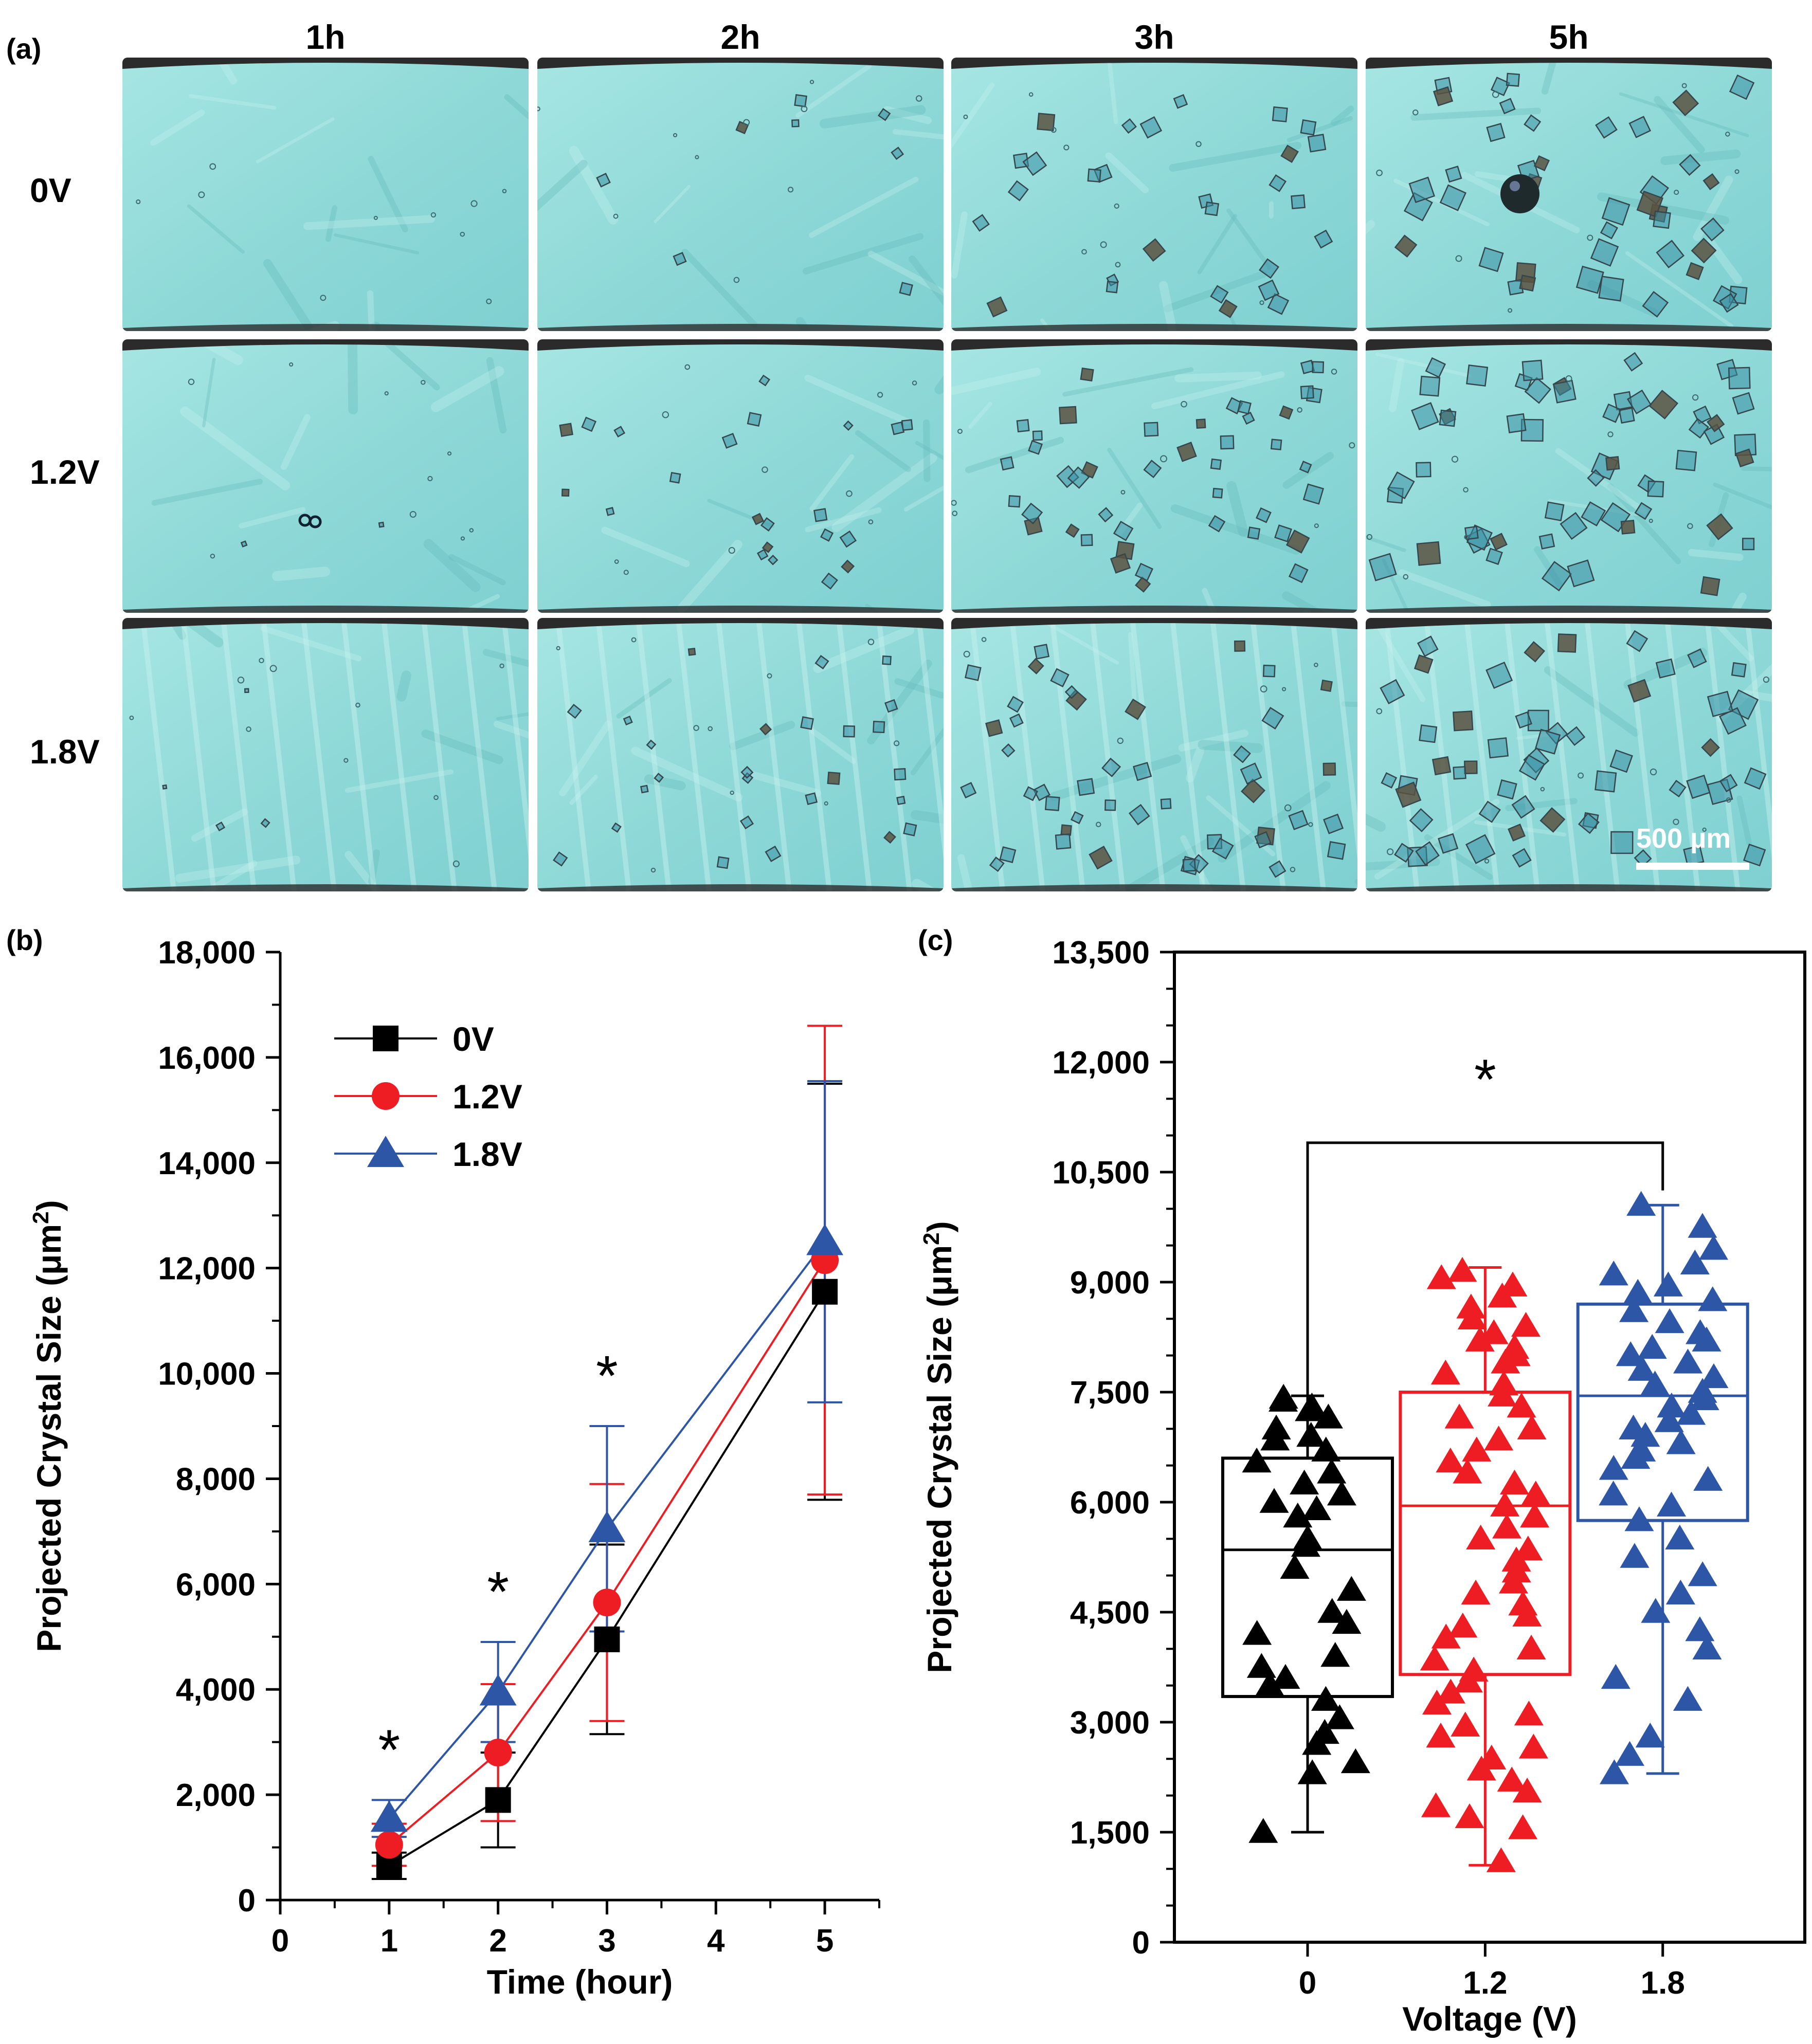  I want to click on y-tick-label: 0, so click(247, 1901).